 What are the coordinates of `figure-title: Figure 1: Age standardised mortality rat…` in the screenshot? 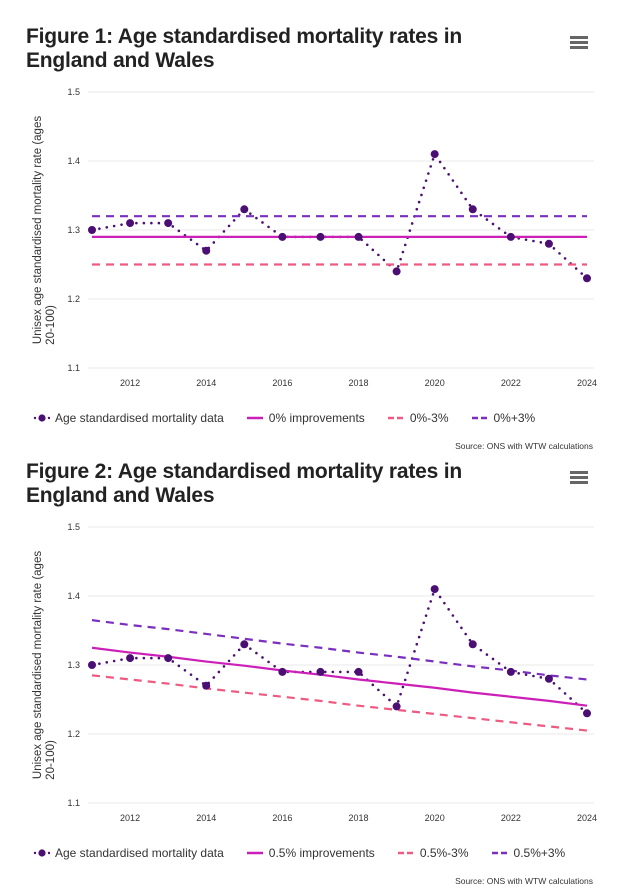 It's located at (244, 48).